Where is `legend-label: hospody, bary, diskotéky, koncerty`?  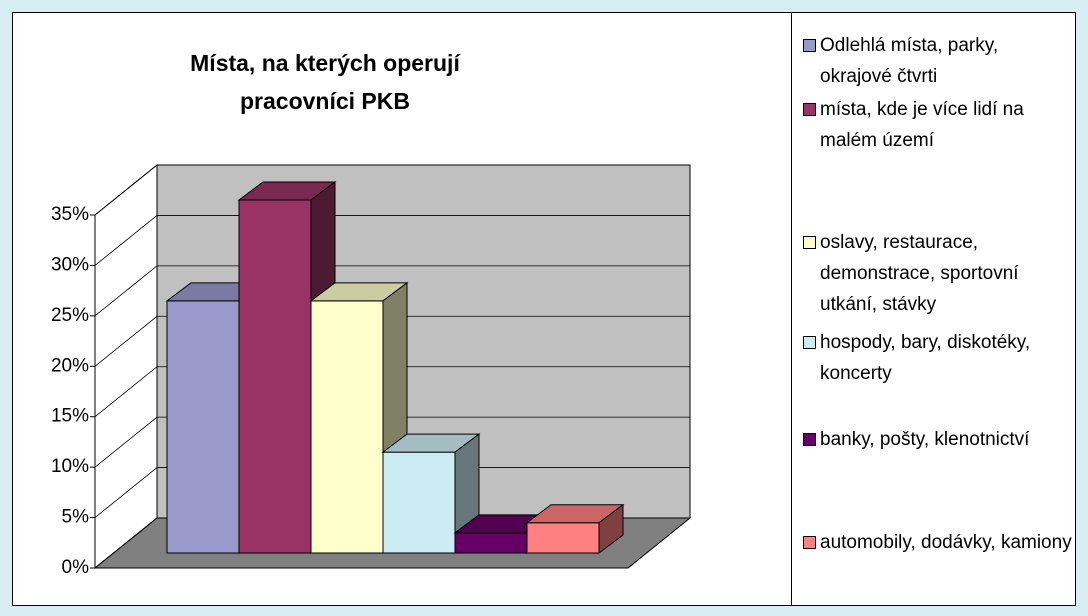
legend-label: hospody, bary, diskotéky, koncerty is located at coordinates (925, 358).